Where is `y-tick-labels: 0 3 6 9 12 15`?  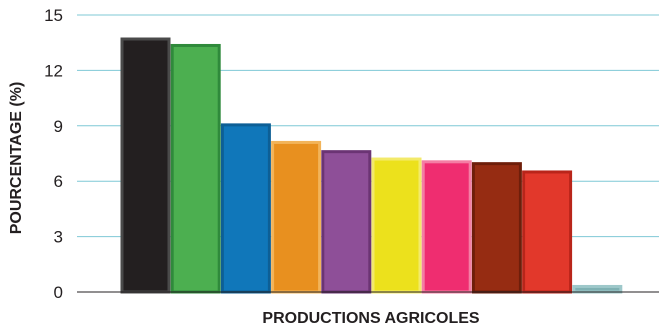 y-tick-labels: 0 3 6 9 12 15 is located at coordinates (53, 154).